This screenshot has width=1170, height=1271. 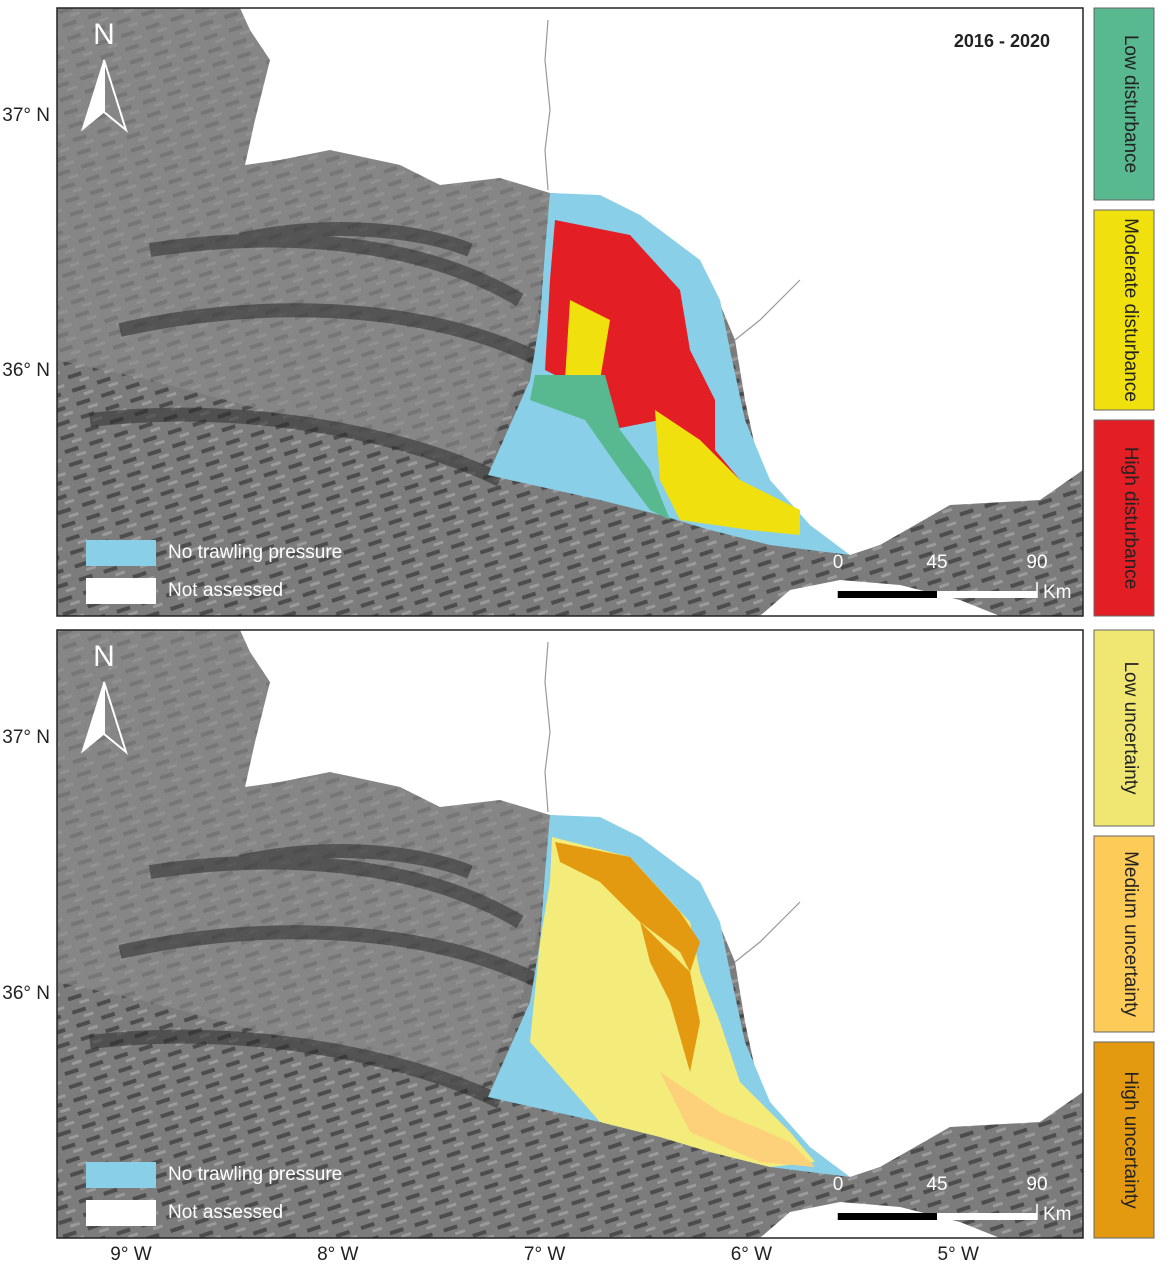 I want to click on lon-labels: 9° W 8° W 7° W 6° W 5° W, so click(x=544, y=1254).